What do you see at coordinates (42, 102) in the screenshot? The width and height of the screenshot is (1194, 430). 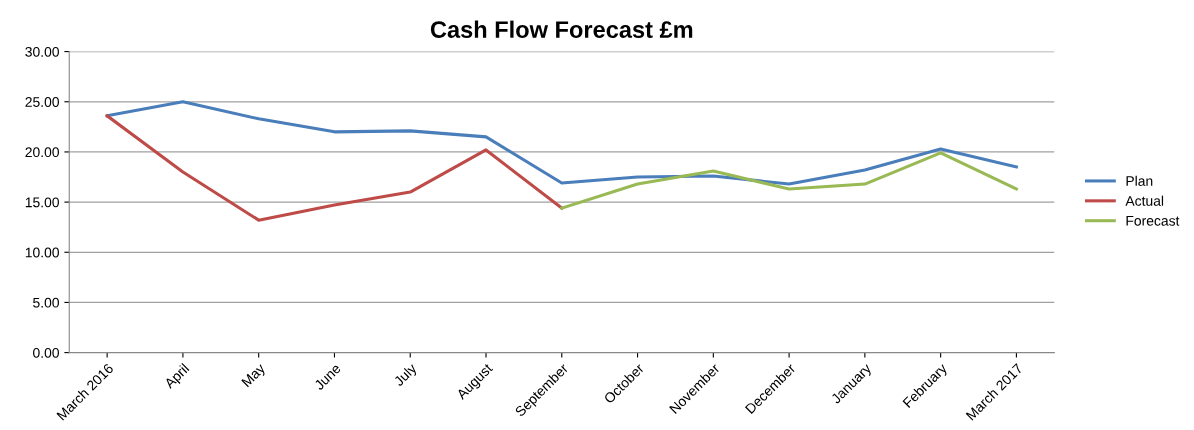 I see `y-tick-label: 25.00` at bounding box center [42, 102].